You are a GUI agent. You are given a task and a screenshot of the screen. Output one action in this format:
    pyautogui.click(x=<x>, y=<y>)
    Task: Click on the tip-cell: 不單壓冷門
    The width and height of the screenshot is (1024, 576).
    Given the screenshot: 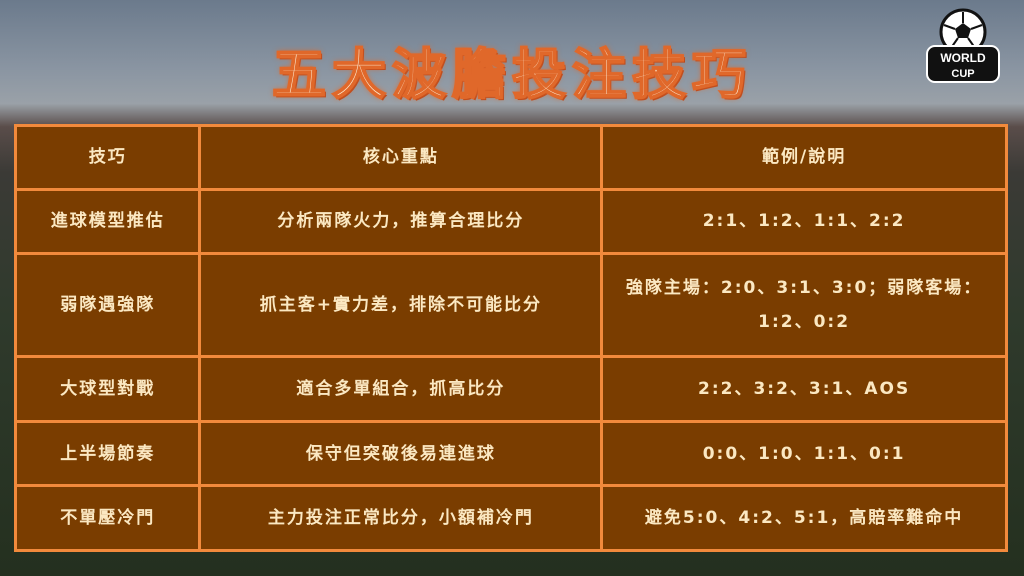 What is the action you would take?
    pyautogui.click(x=107, y=518)
    